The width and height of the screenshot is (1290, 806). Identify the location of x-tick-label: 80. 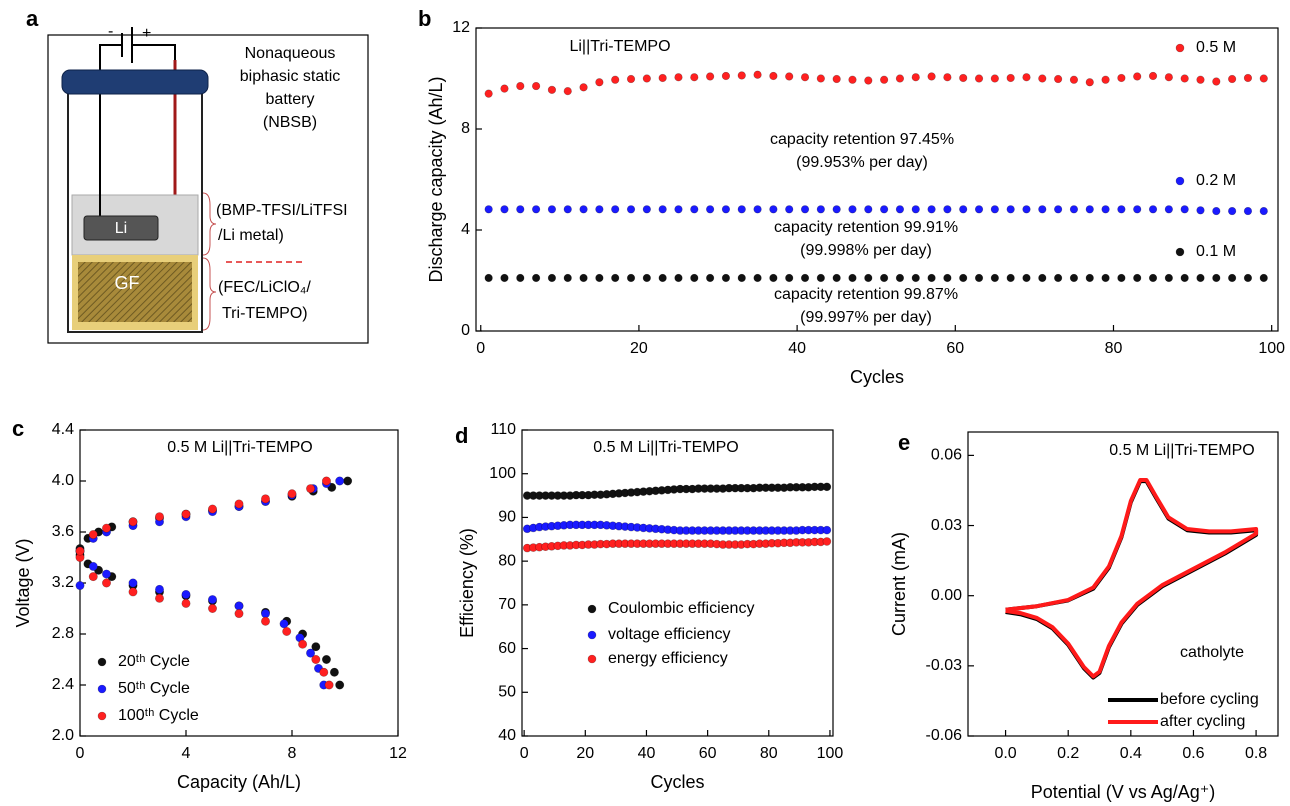
(1114, 348).